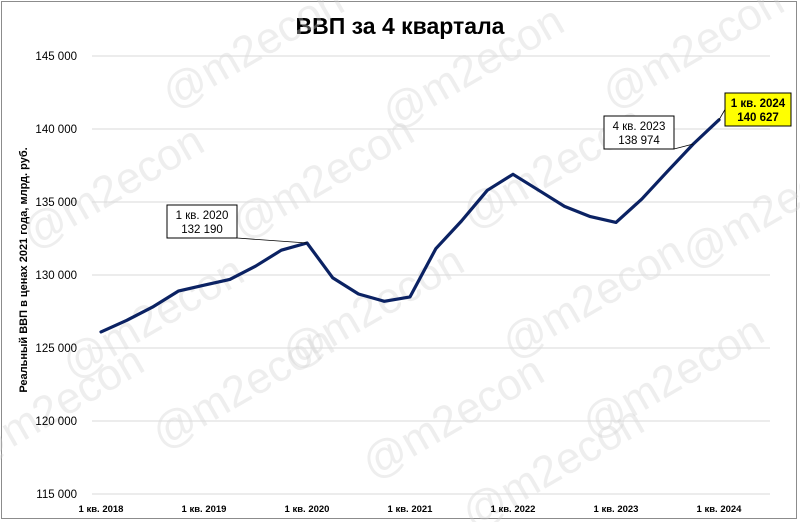  I want to click on data-callout: 1 кв. 2020 132 190, so click(237, 224).